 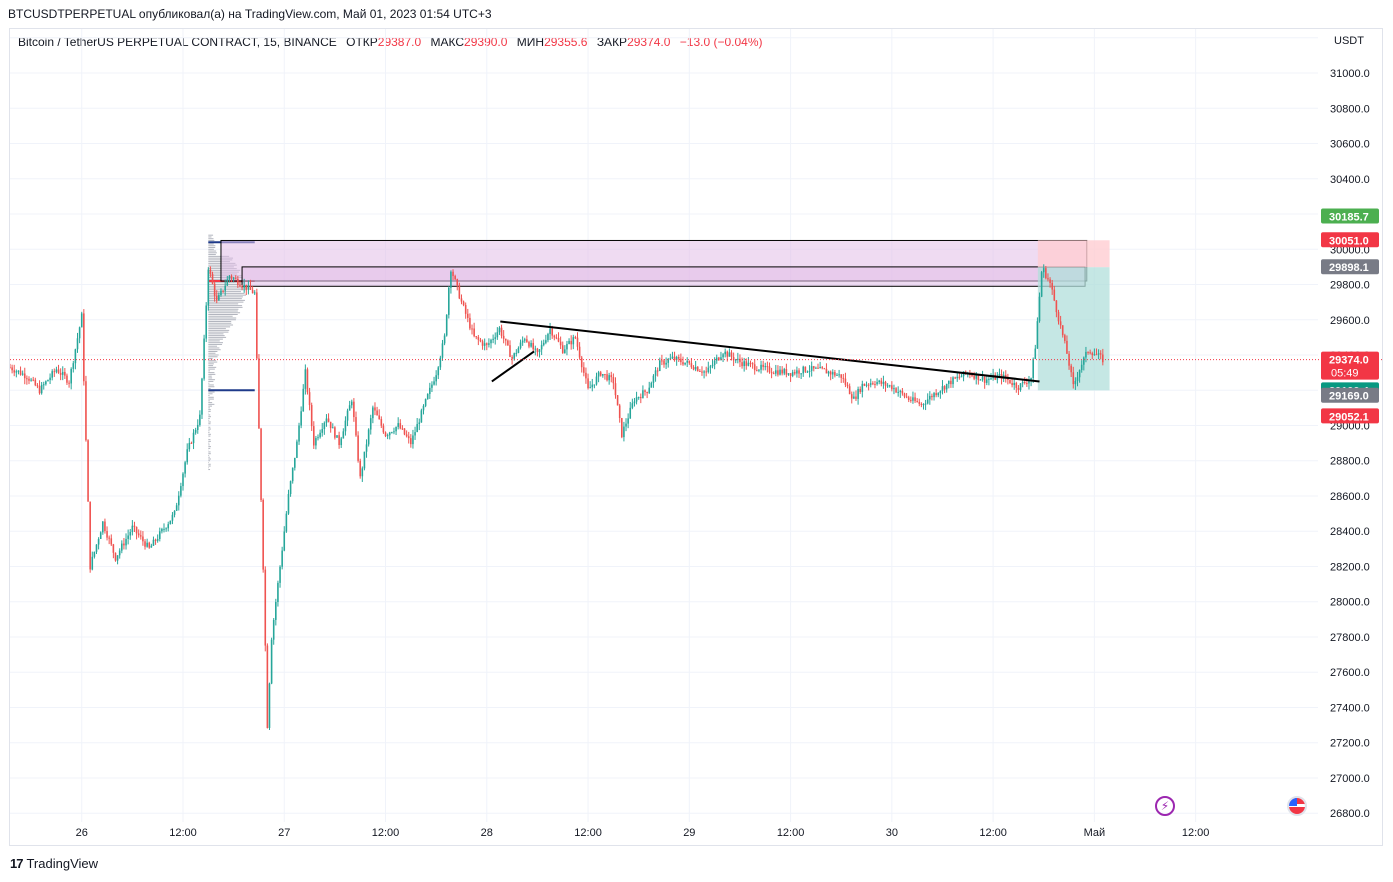 What do you see at coordinates (1165, 806) in the screenshot?
I see `lightning-icon: ⚡` at bounding box center [1165, 806].